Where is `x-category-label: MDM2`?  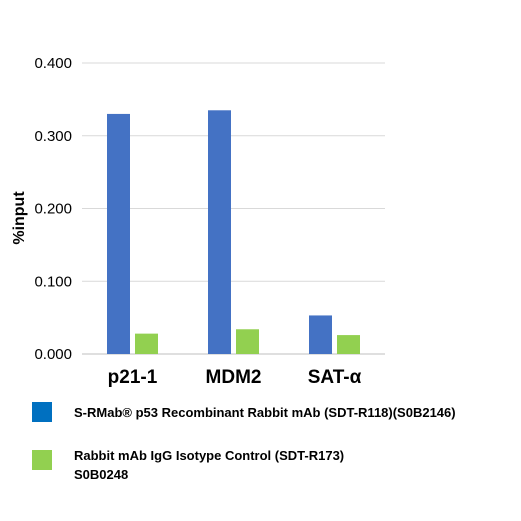 x-category-label: MDM2 is located at coordinates (234, 377).